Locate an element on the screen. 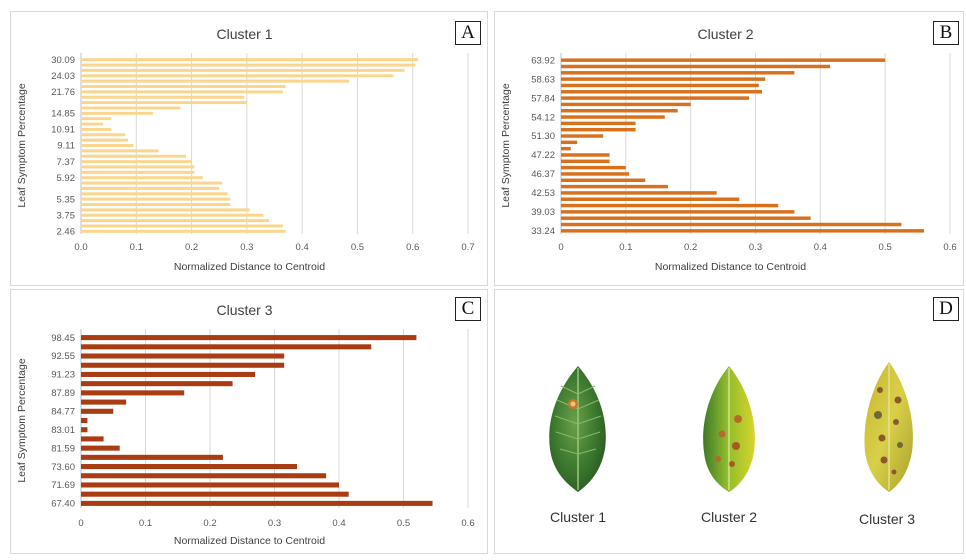 This screenshot has height=560, width=966. y-tick-label: 46.37 is located at coordinates (543, 174).